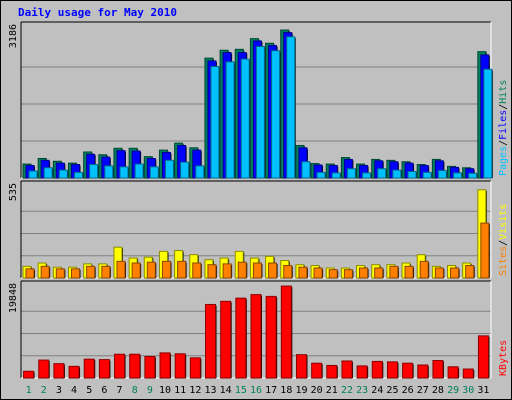 Image resolution: width=512 pixels, height=400 pixels. Describe the element at coordinates (332, 390) in the screenshot. I see `x-tick-label-day-21: 21` at that location.